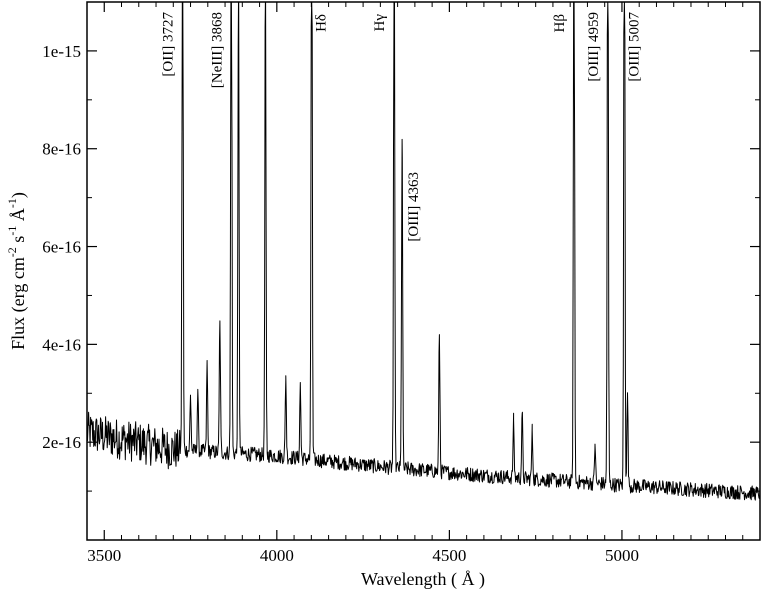 Image resolution: width=762 pixels, height=592 pixels. What do you see at coordinates (414, 207) in the screenshot?
I see `emission-line-label: [OIII] 4363` at bounding box center [414, 207].